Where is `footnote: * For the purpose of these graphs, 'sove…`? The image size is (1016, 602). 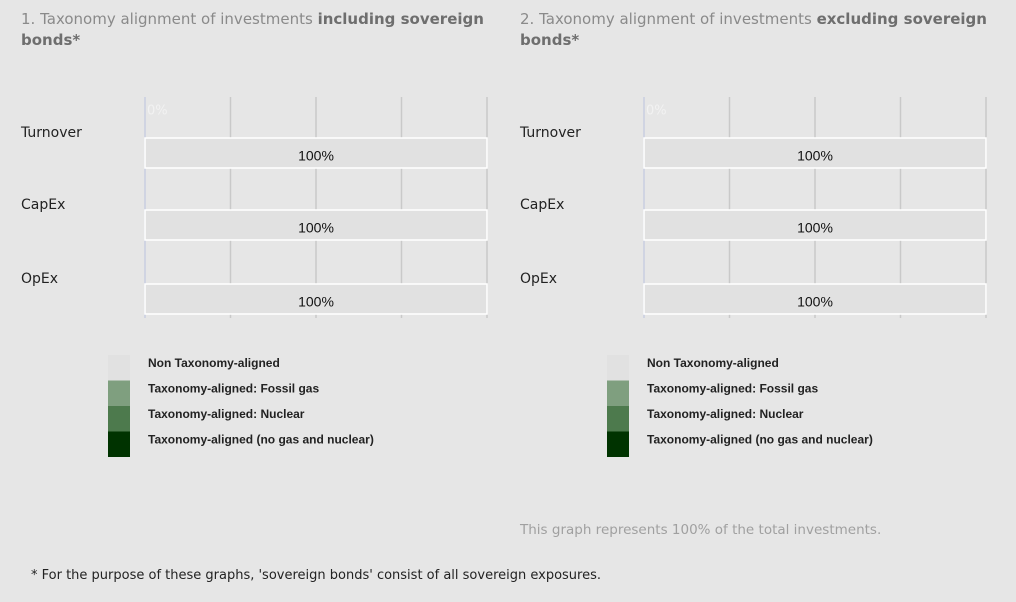
footnote: * For the purpose of these graphs, 'sove… is located at coordinates (316, 575).